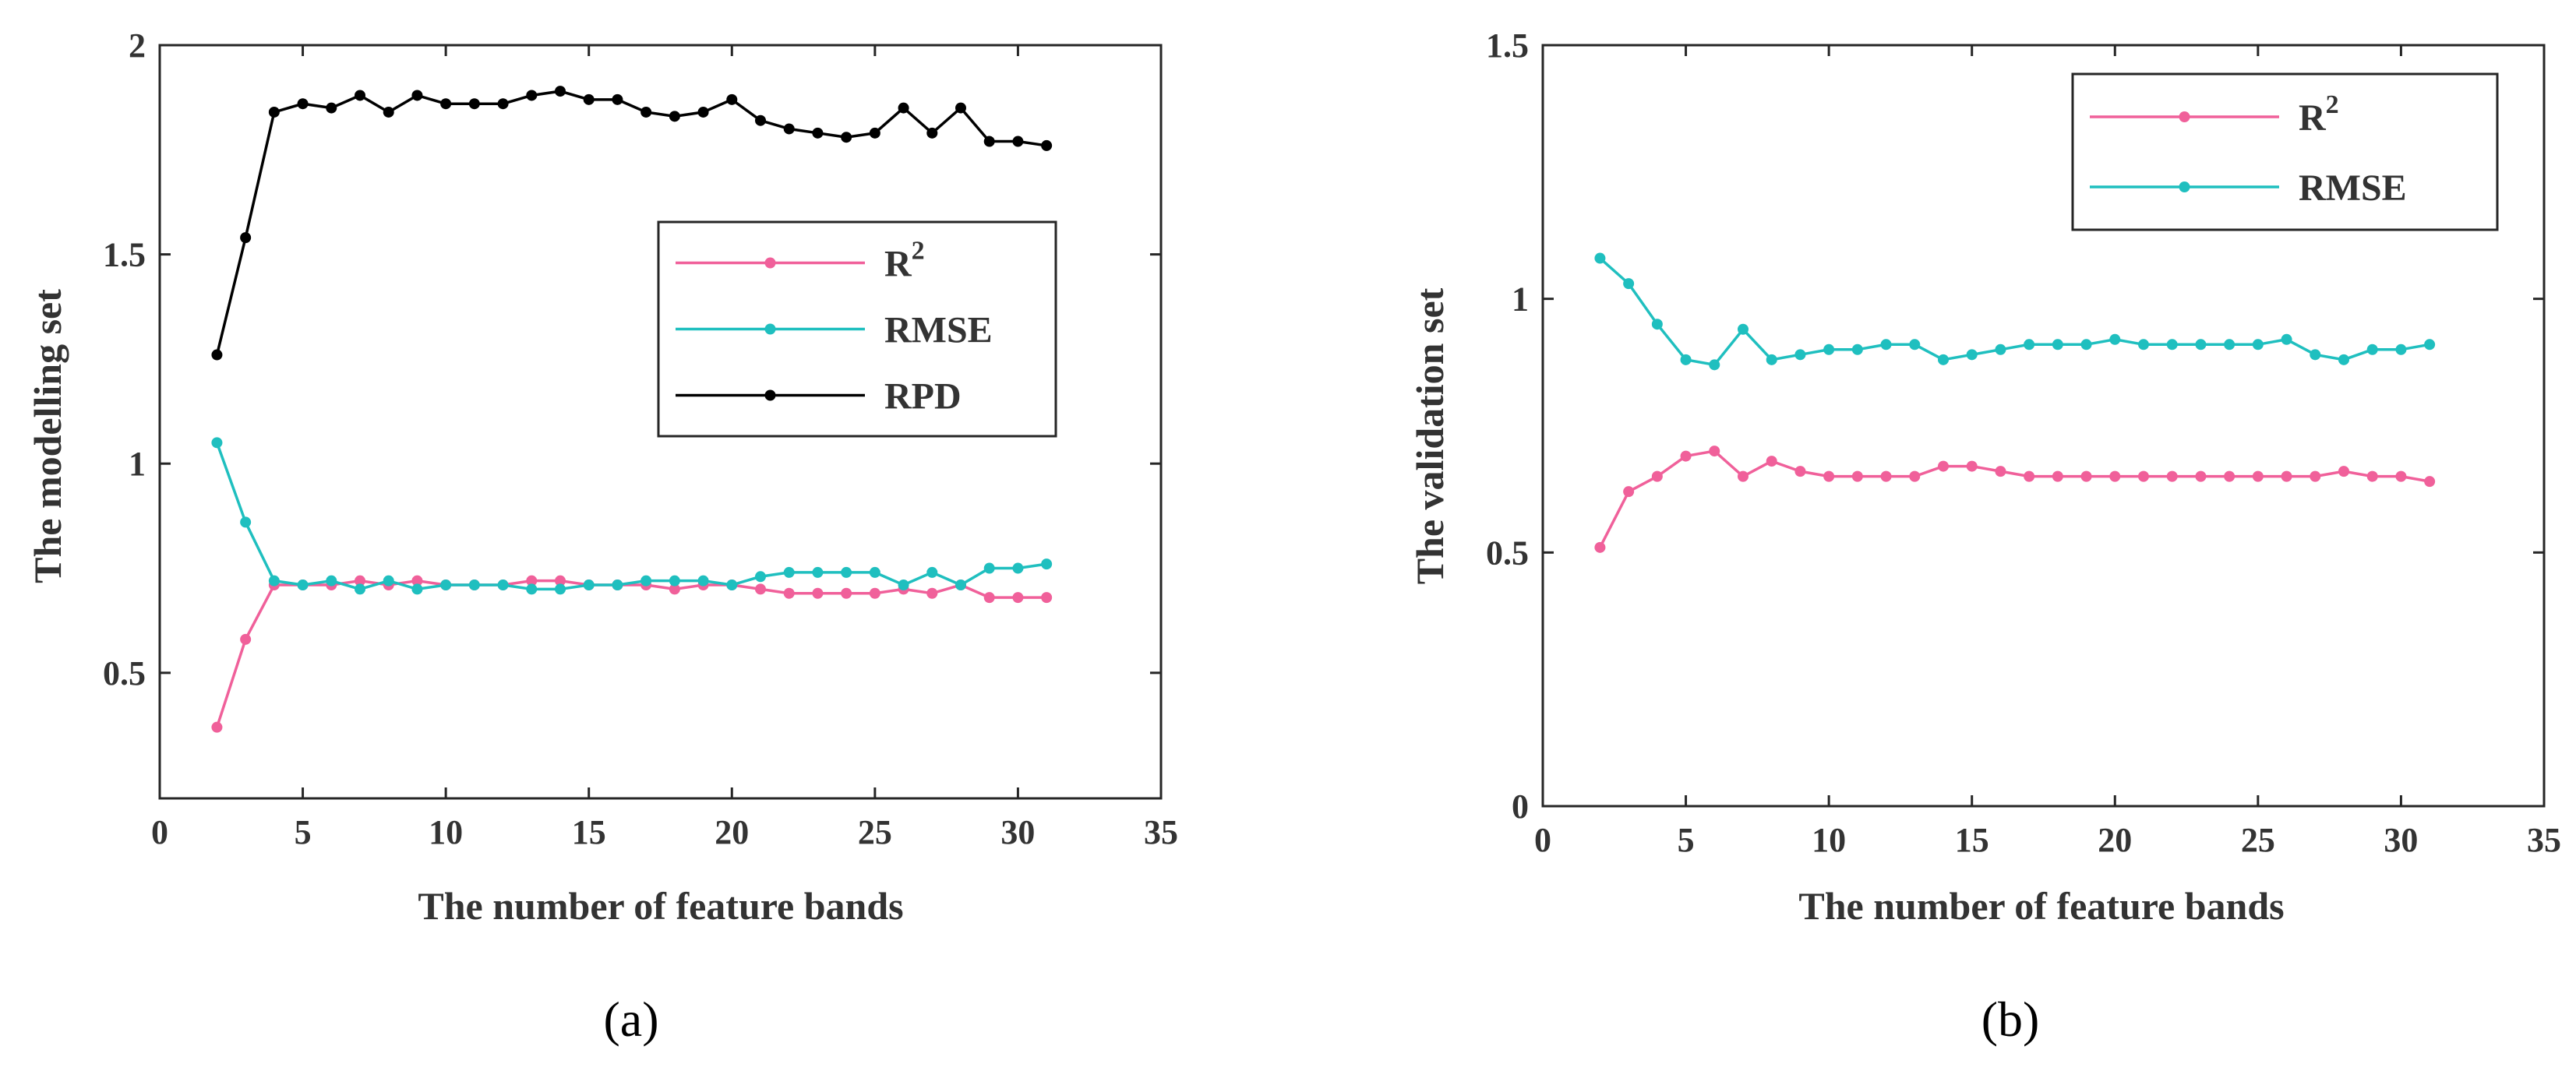 This screenshot has width=2576, height=1085. What do you see at coordinates (1520, 807) in the screenshot?
I see `y-tick-label: 0` at bounding box center [1520, 807].